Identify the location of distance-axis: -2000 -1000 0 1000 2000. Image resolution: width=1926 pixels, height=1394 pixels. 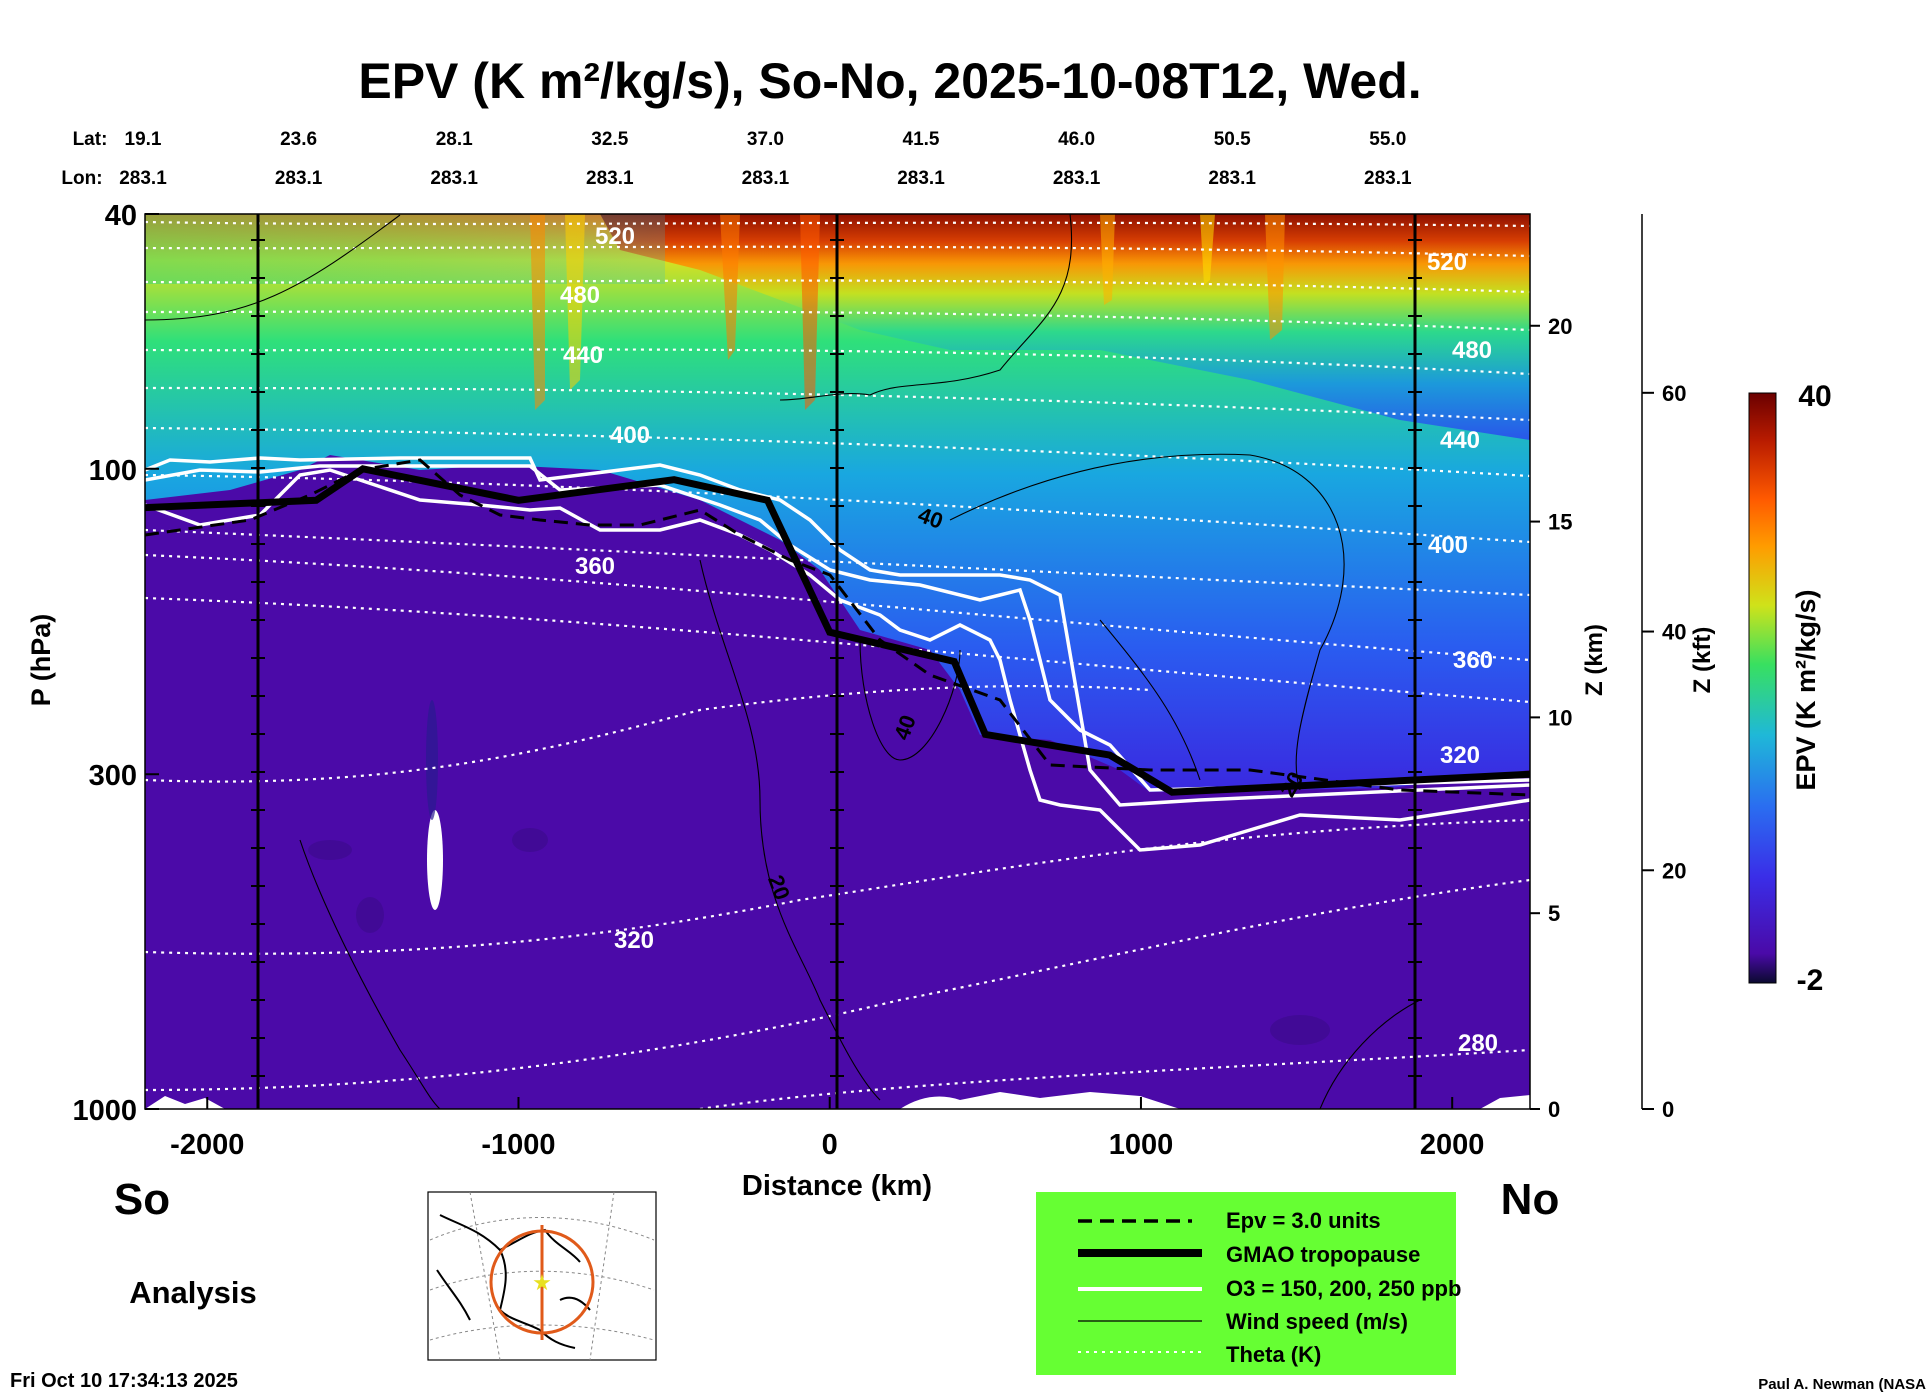
(827, 1129).